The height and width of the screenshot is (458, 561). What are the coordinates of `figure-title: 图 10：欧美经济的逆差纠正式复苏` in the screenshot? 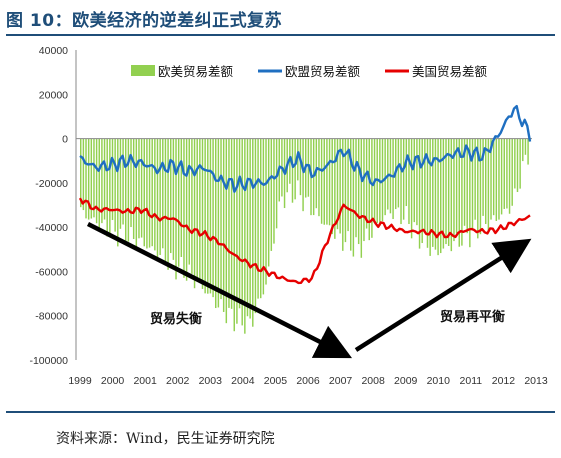 It's located at (144, 21).